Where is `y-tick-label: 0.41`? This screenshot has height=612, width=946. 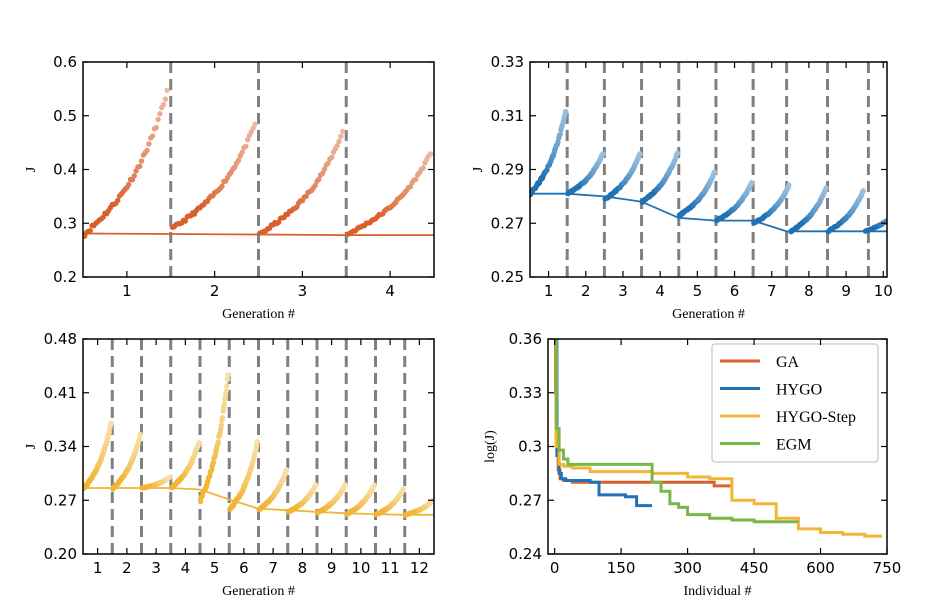 y-tick-label: 0.41 is located at coordinates (60, 393).